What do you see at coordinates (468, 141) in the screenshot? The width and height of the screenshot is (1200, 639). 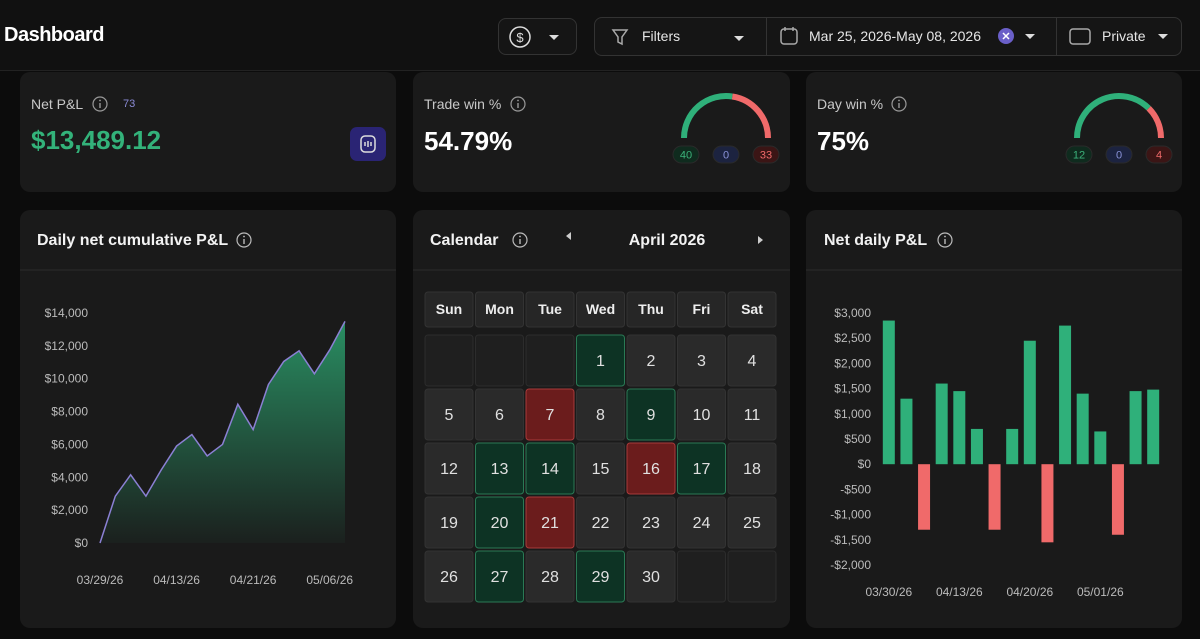 I see `trade-win-value: 54.79%` at bounding box center [468, 141].